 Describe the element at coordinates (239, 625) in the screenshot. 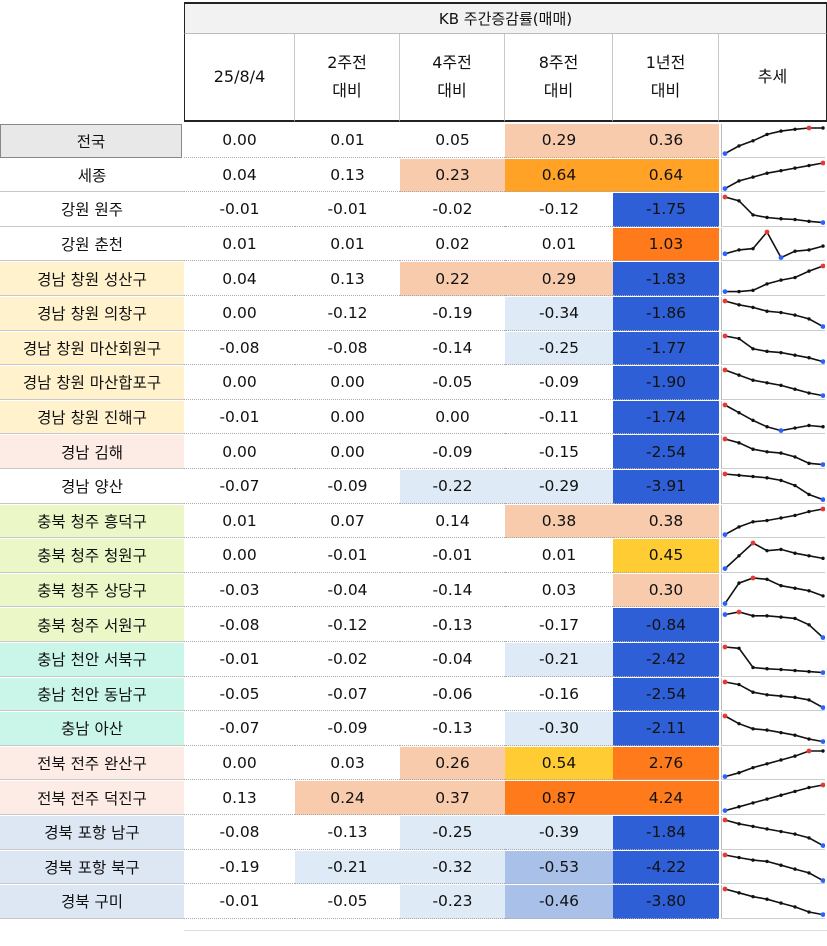

I see `value-date: -0.08` at that location.